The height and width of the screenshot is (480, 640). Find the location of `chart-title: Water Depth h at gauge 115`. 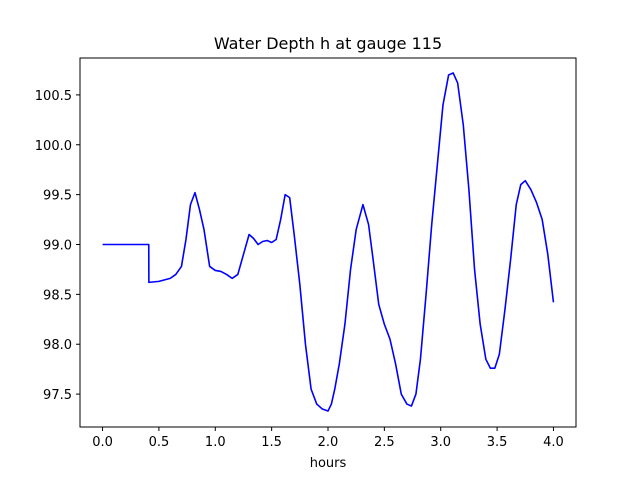

chart-title: Water Depth h at gauge 115 is located at coordinates (328, 43).